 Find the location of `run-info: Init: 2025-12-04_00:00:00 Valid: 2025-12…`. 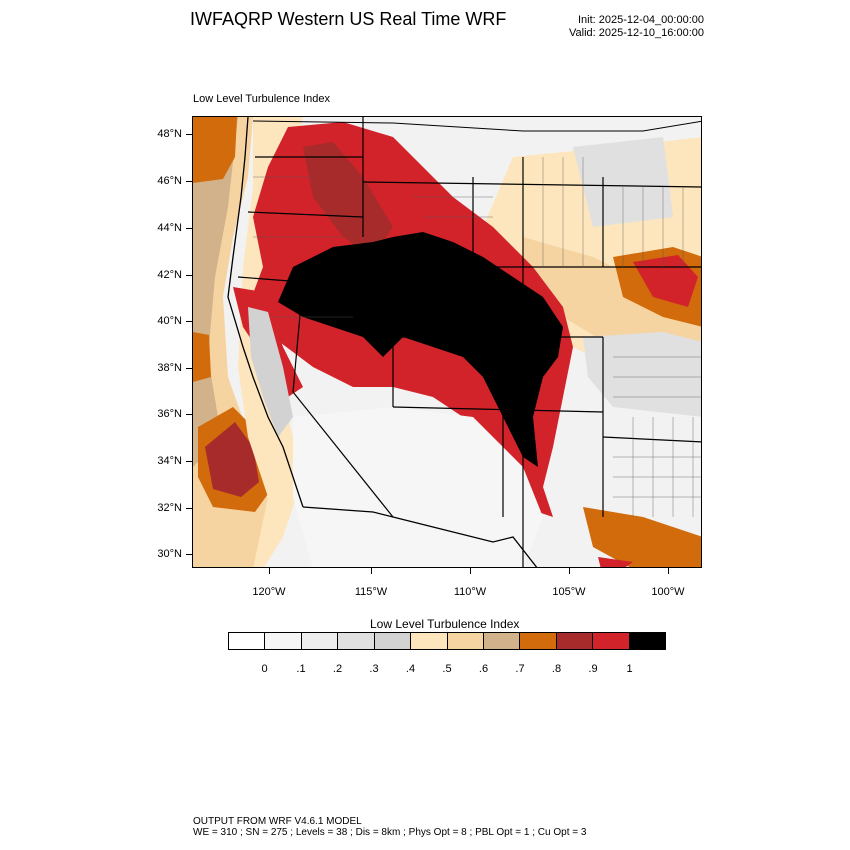

run-info: Init: 2025-12-04_00:00:00 Valid: 2025-12… is located at coordinates (636, 27).